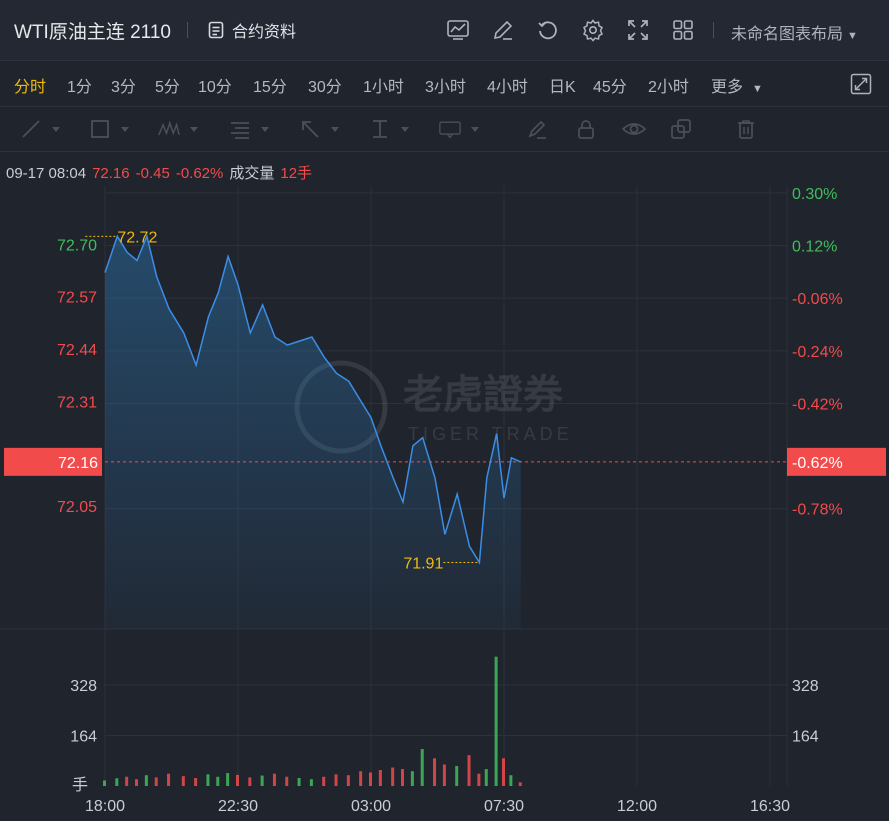  What do you see at coordinates (263, 32) in the screenshot?
I see `contract-info-label: 合约资料` at bounding box center [263, 32].